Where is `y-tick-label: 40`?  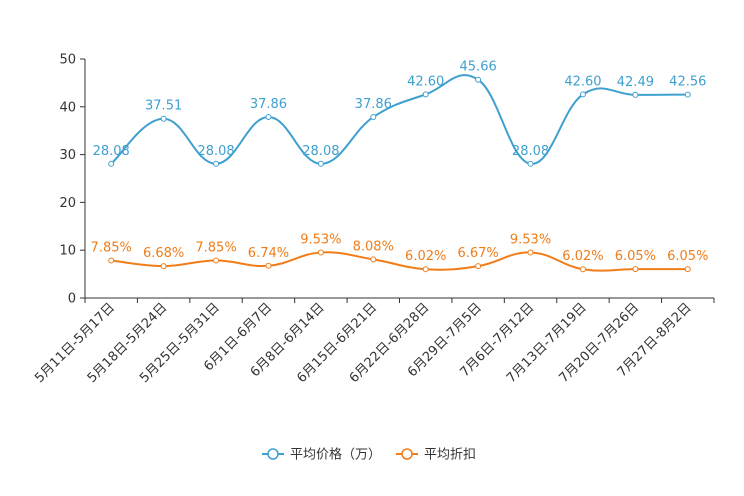 y-tick-label: 40 is located at coordinates (67, 107).